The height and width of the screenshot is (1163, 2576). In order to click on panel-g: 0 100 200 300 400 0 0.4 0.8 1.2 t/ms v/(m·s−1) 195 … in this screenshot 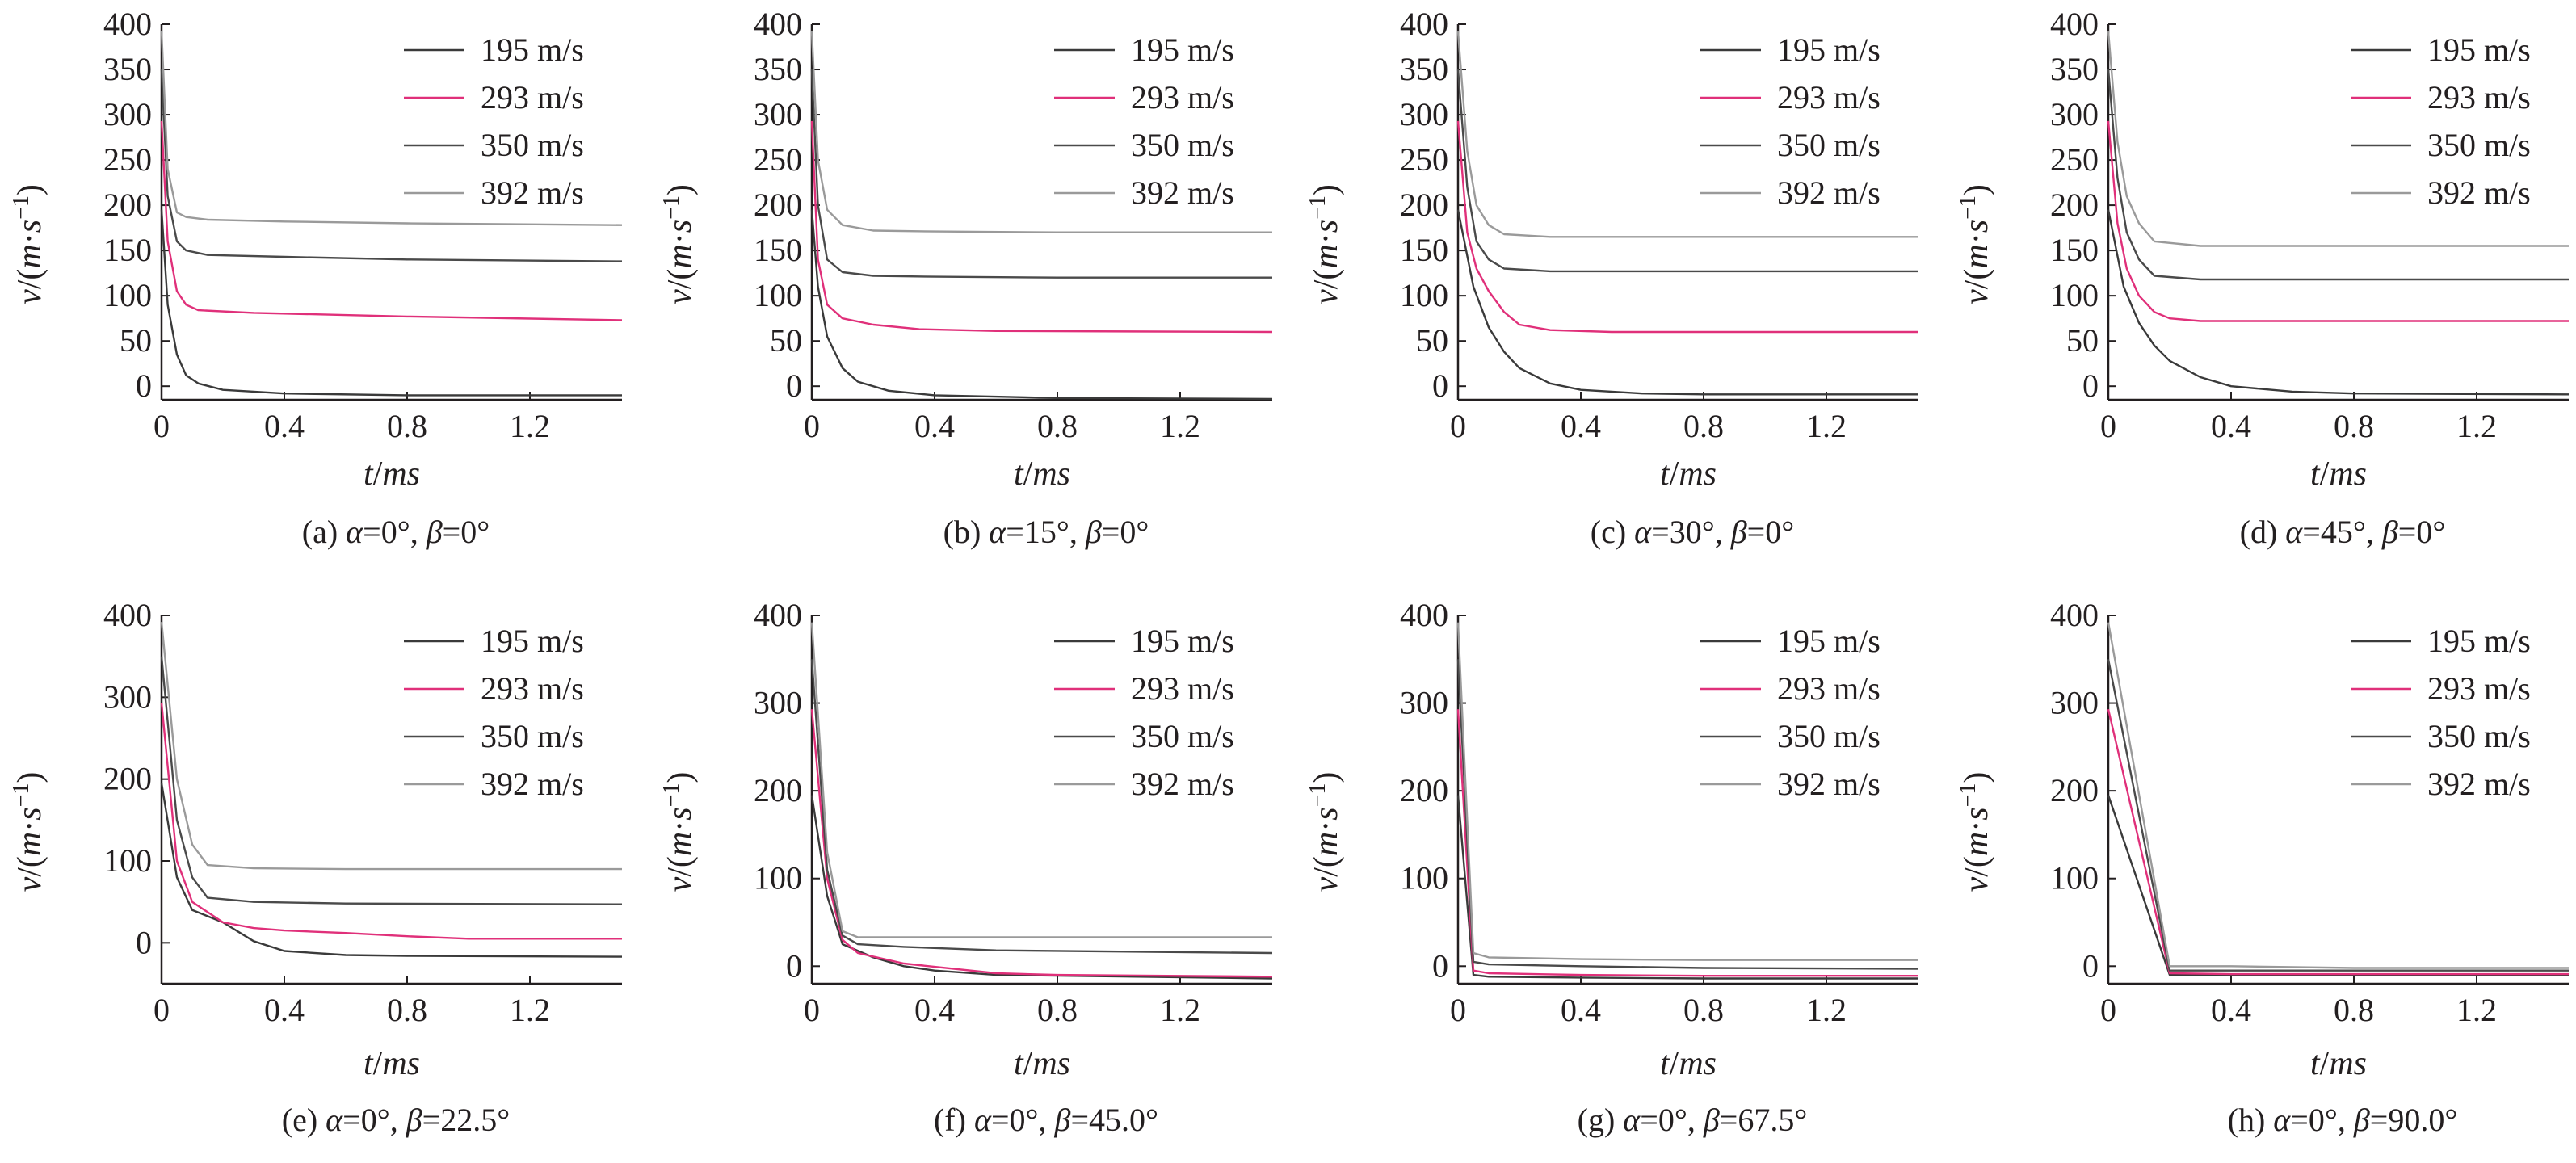, I will do `click(1612, 867)`.